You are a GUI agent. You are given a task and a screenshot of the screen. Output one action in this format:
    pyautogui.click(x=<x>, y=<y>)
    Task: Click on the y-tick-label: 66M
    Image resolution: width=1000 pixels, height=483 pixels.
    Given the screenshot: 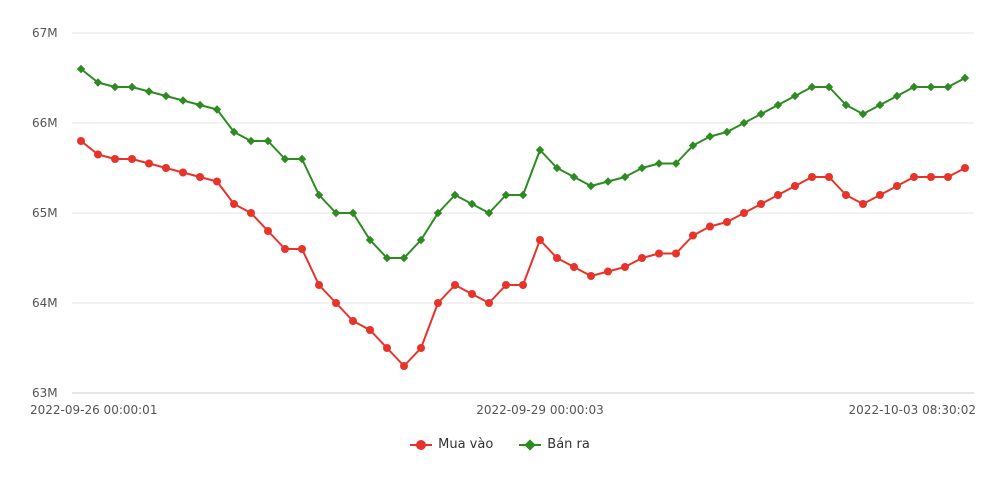 What is the action you would take?
    pyautogui.click(x=45, y=123)
    